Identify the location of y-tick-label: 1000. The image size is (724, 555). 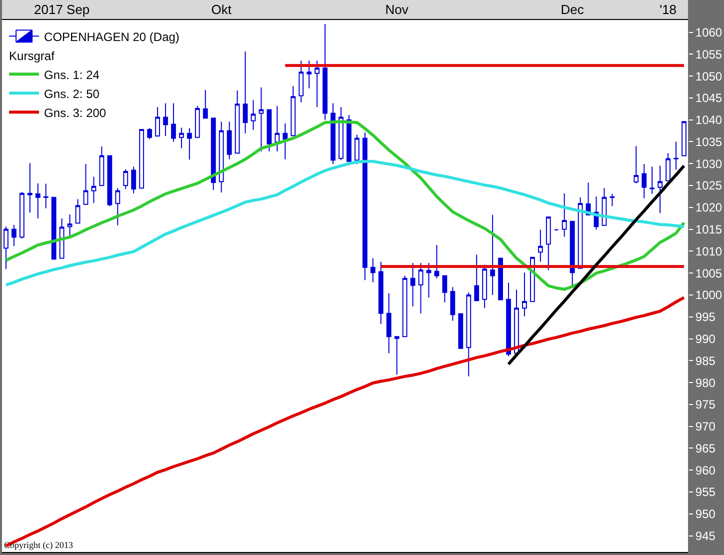
(708, 295).